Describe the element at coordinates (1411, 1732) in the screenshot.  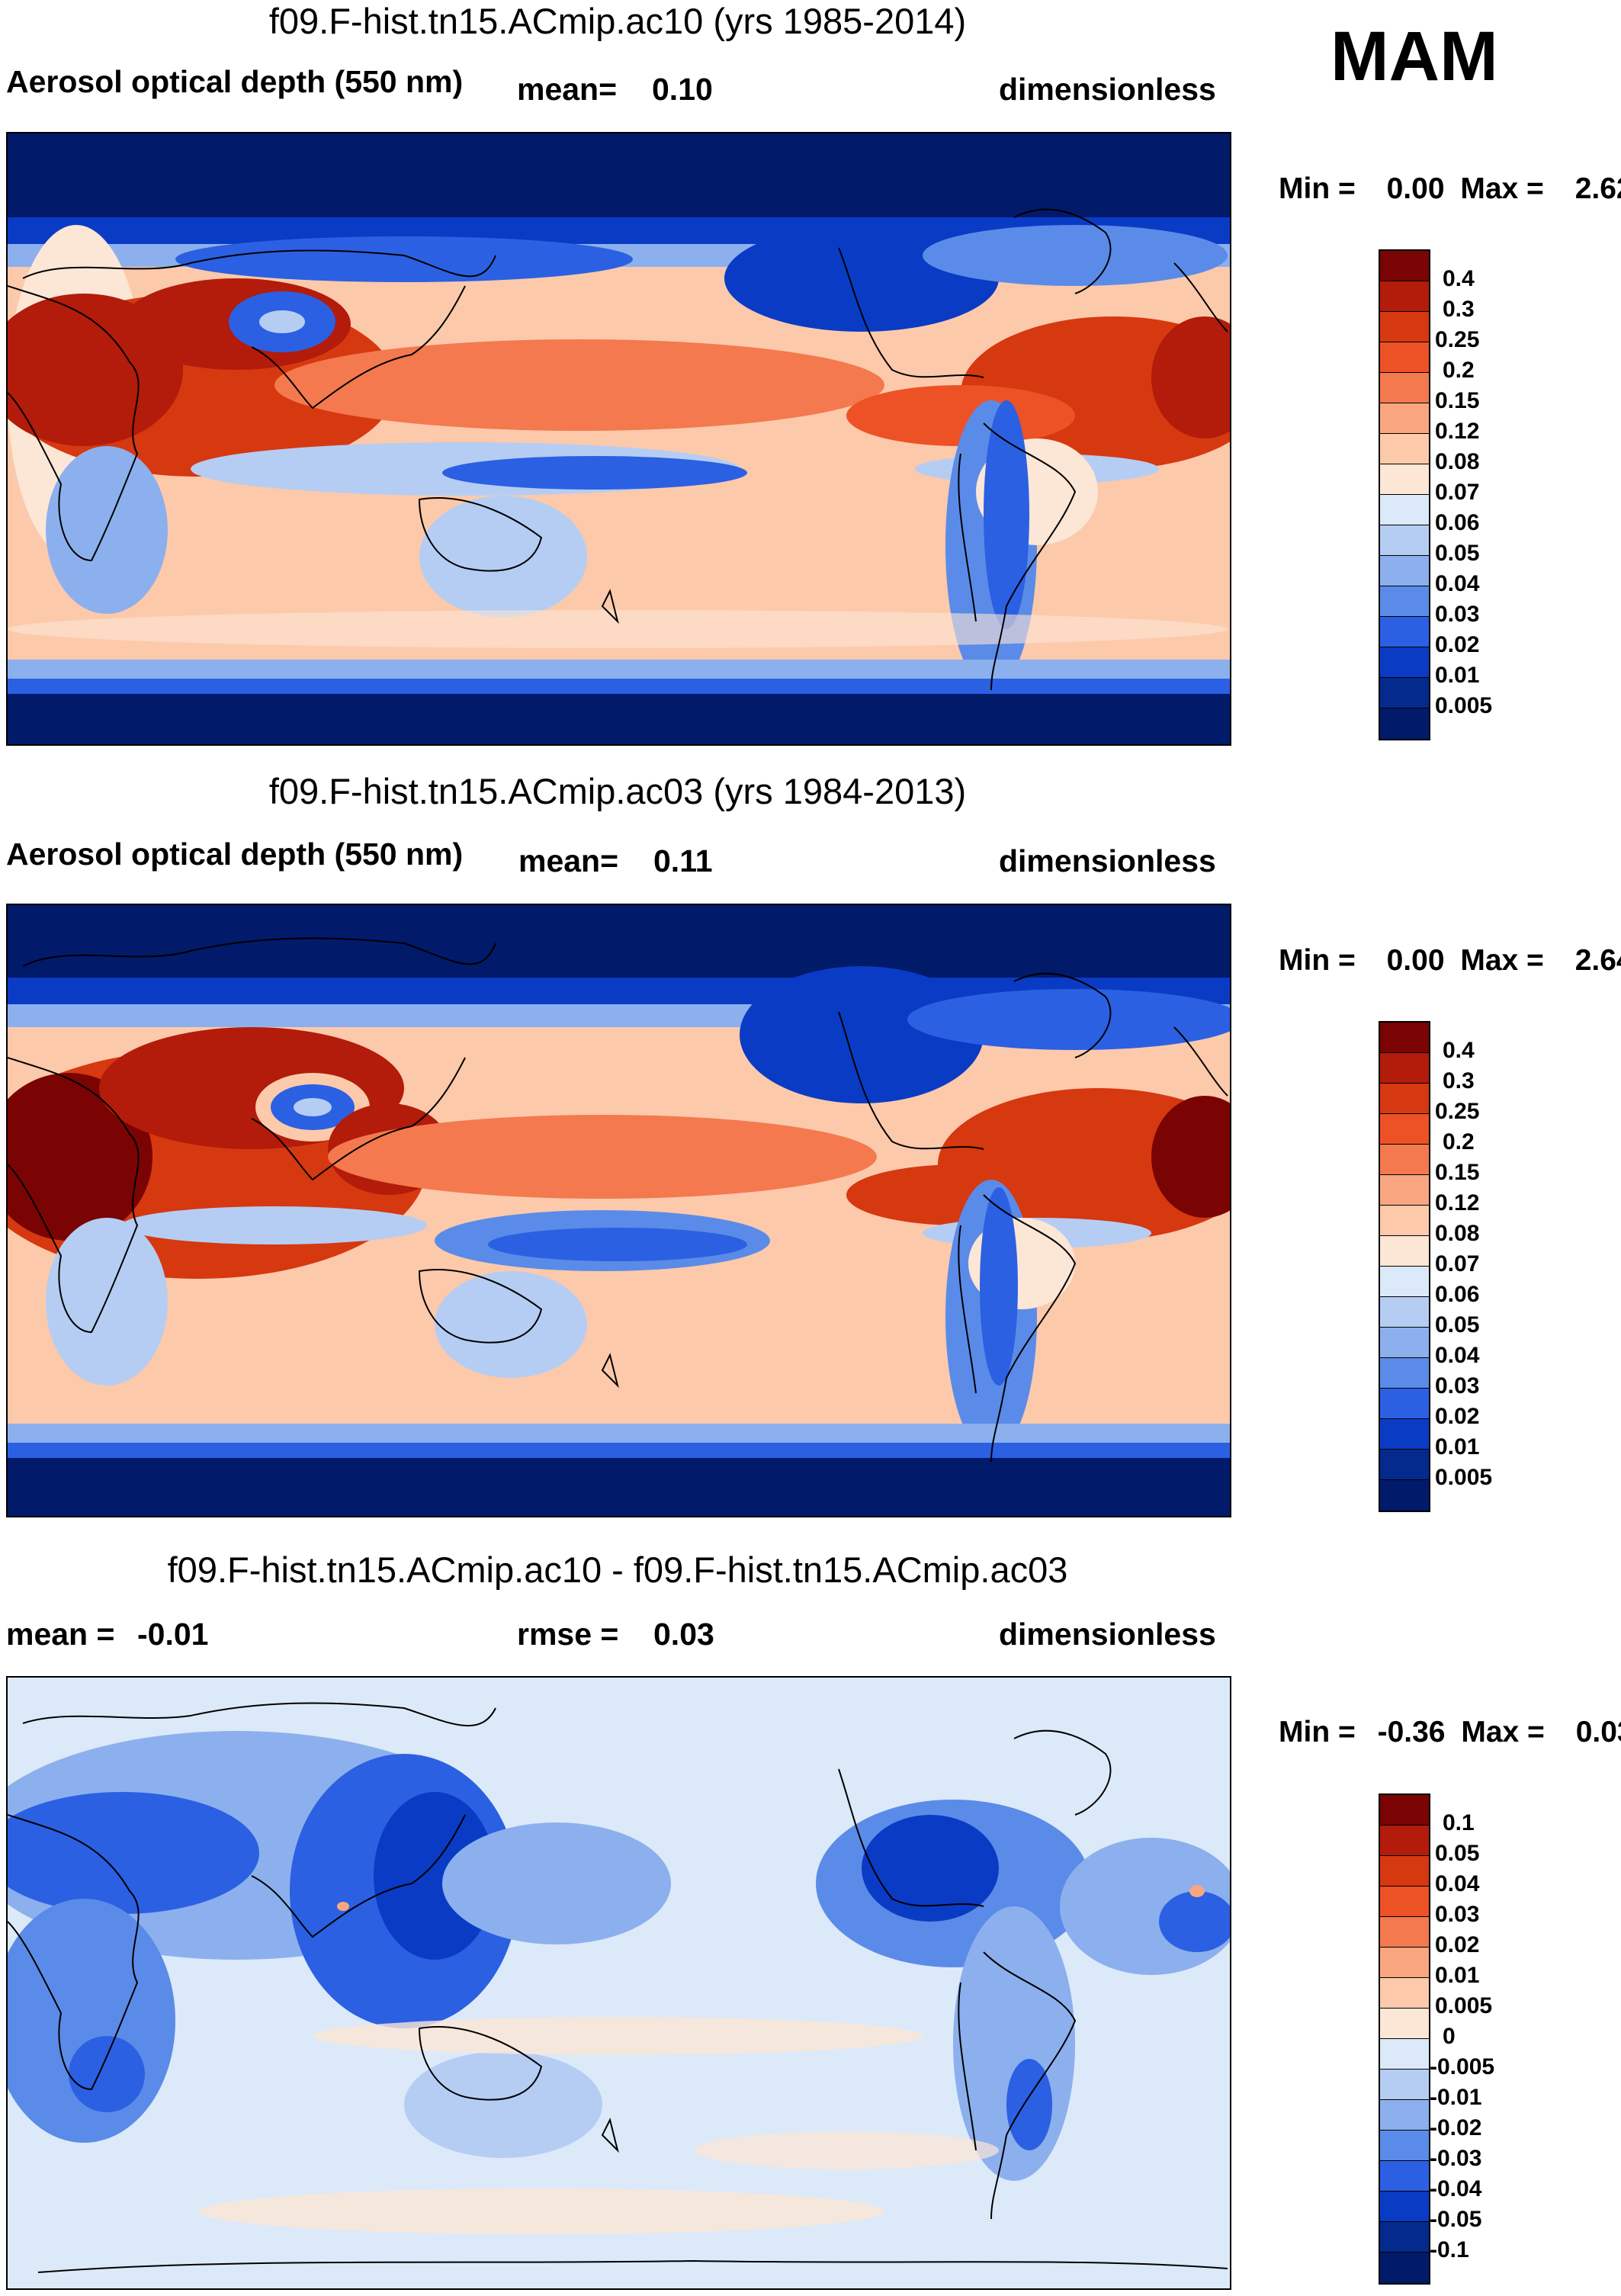
I see `panel3-min-value: -0.36` at that location.